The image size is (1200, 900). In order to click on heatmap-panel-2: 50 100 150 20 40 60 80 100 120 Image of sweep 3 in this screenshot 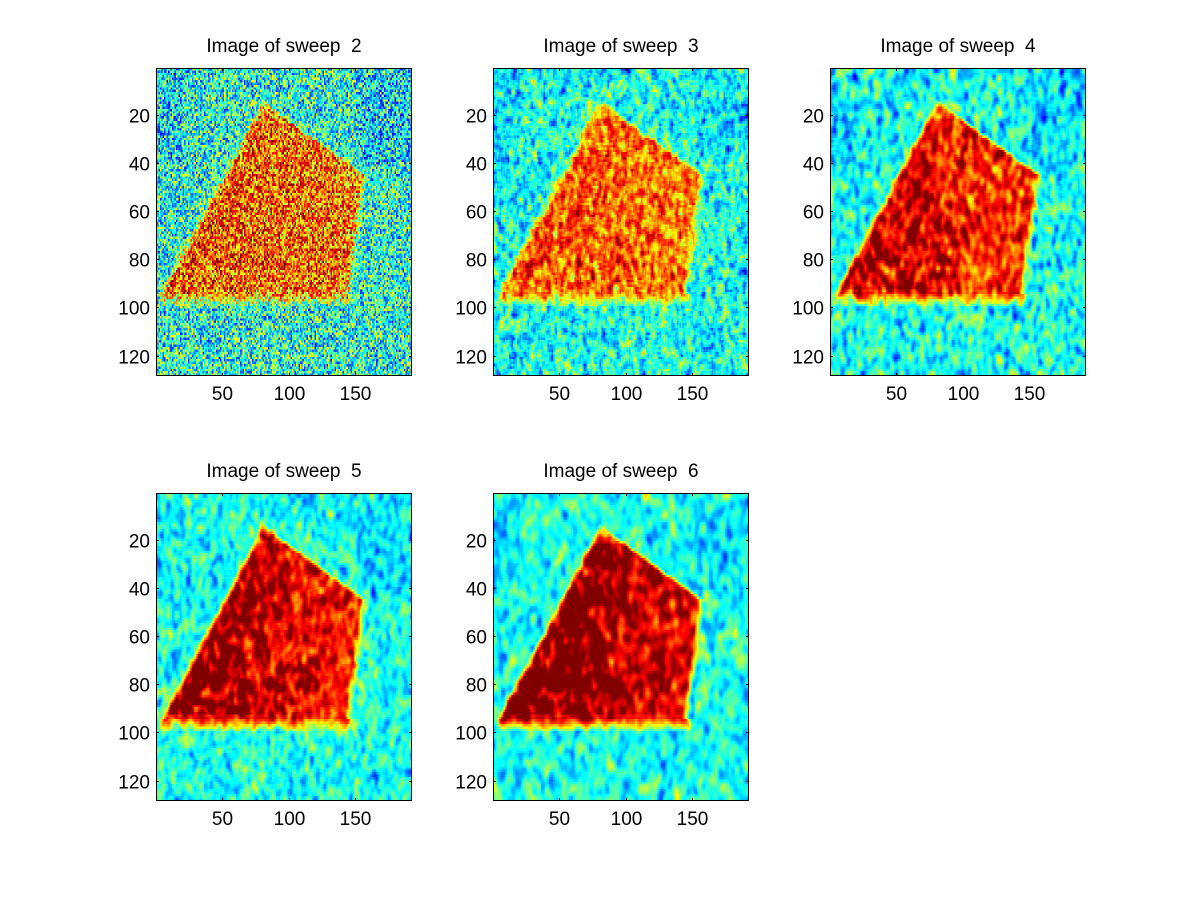, I will do `click(602, 220)`.